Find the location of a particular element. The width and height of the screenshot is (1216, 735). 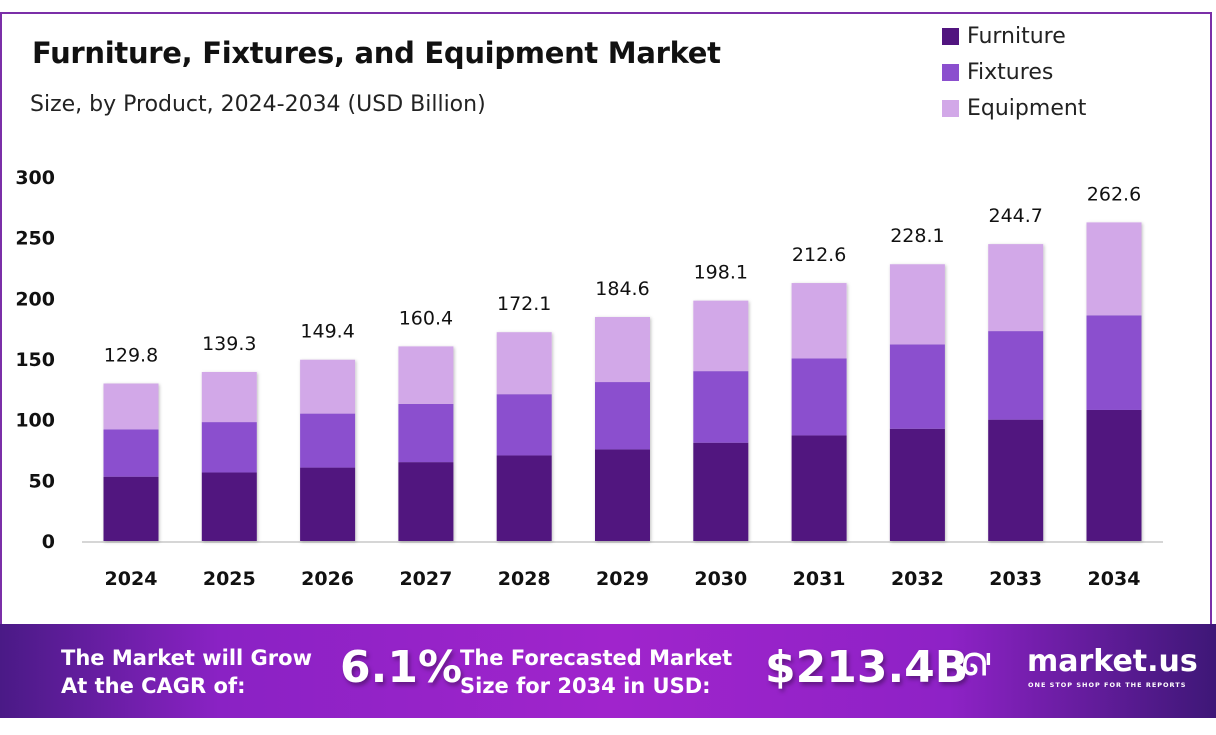

cagr-label-line1: The Market will Grow is located at coordinates (186, 658).